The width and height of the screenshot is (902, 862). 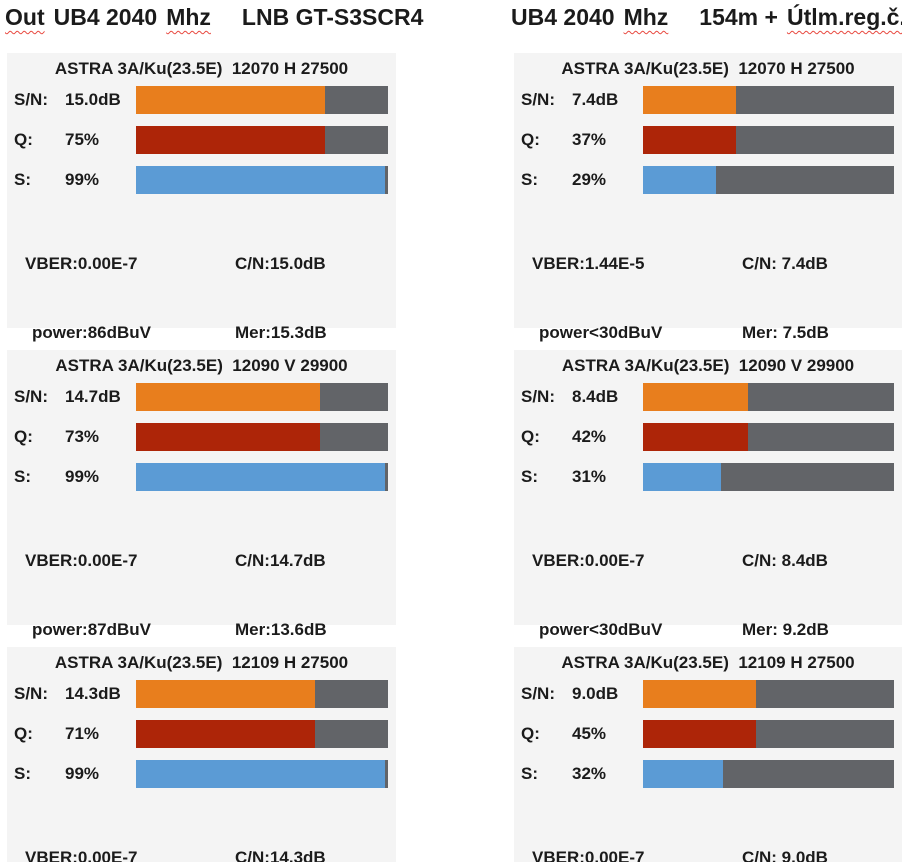 What do you see at coordinates (589, 476) in the screenshot?
I see `signal-value: 31%` at bounding box center [589, 476].